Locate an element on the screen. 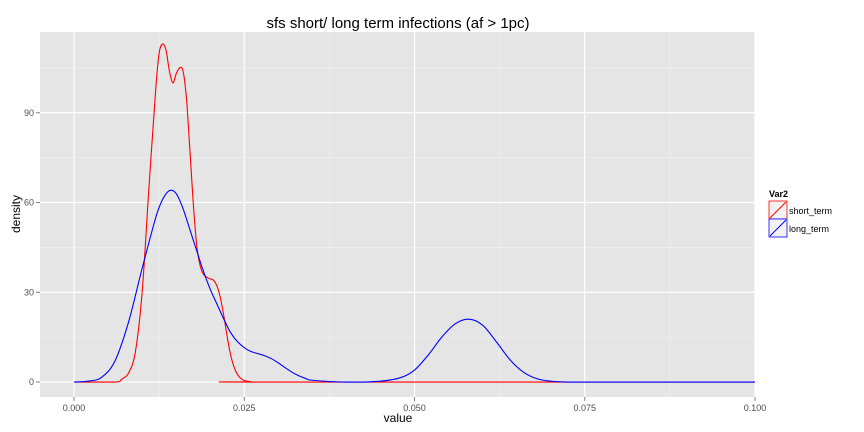 The height and width of the screenshot is (432, 864). x-tick-label: 0.000 is located at coordinates (74, 408).